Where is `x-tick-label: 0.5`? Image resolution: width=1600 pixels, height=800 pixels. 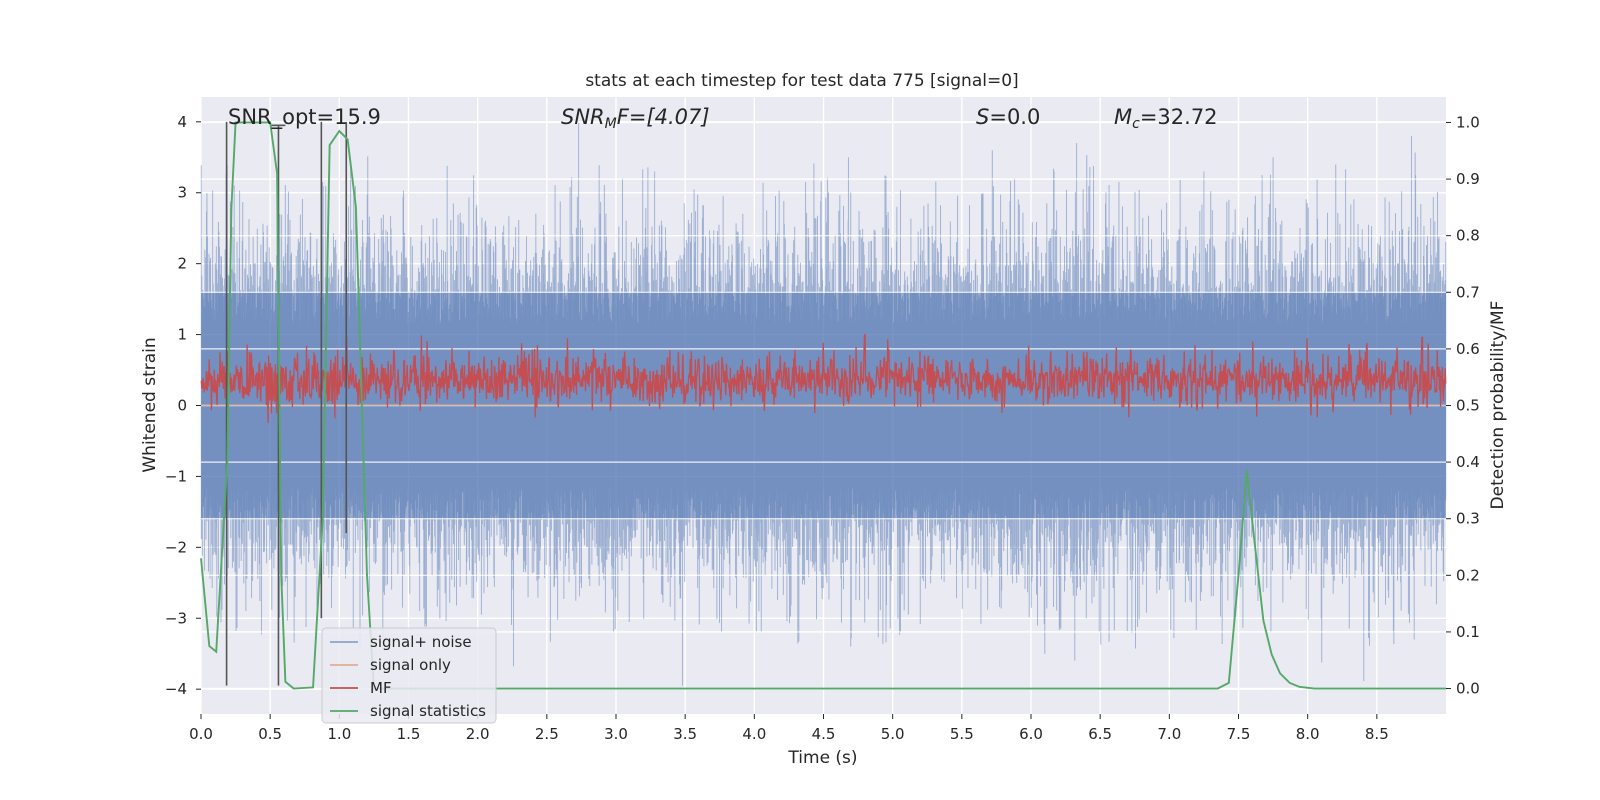
x-tick-label: 0.5 is located at coordinates (270, 734).